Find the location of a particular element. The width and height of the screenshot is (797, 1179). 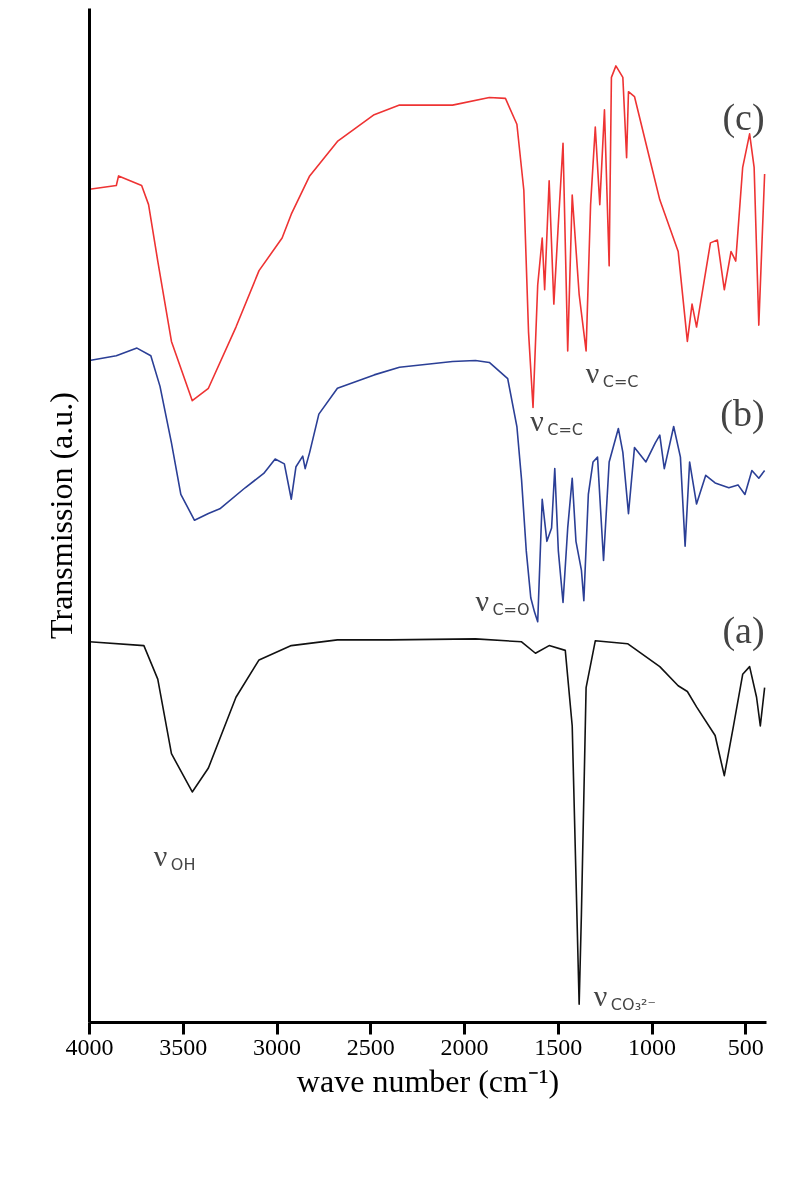

x-tick-label: 1000 is located at coordinates (652, 1046).